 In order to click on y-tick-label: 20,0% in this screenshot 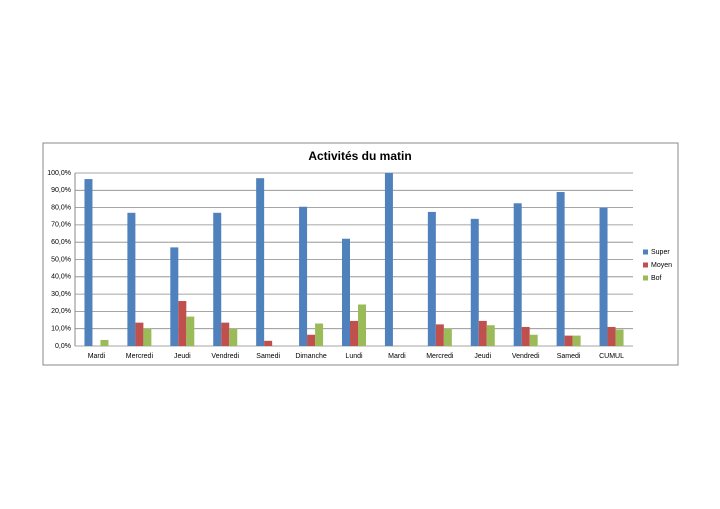, I will do `click(61, 311)`.